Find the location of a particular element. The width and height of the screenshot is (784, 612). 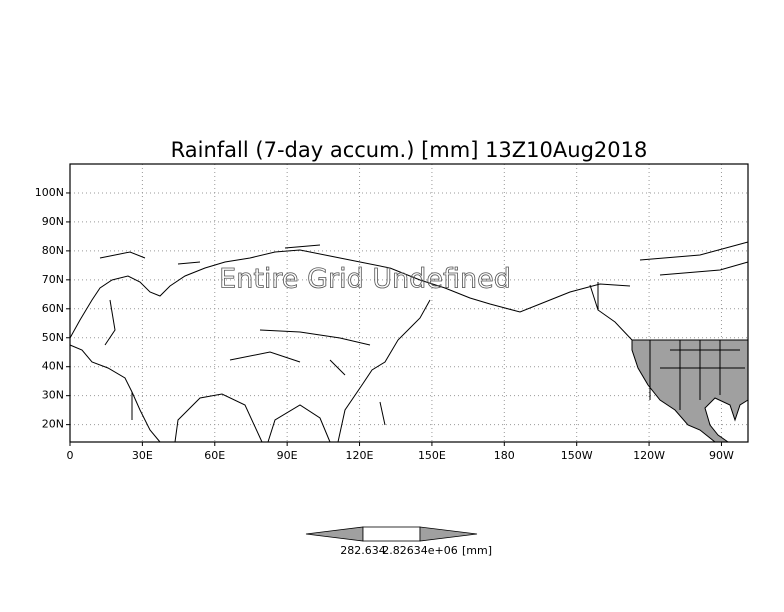

x-tick-label: 180 is located at coordinates (504, 455).